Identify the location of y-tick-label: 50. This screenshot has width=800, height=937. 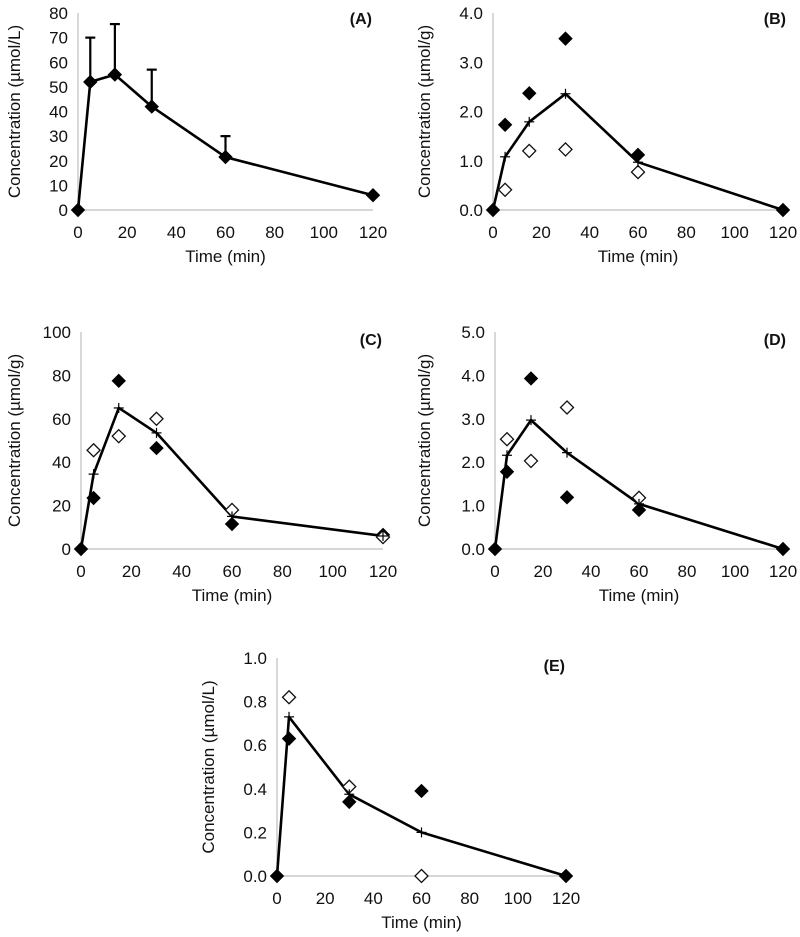
(58, 87).